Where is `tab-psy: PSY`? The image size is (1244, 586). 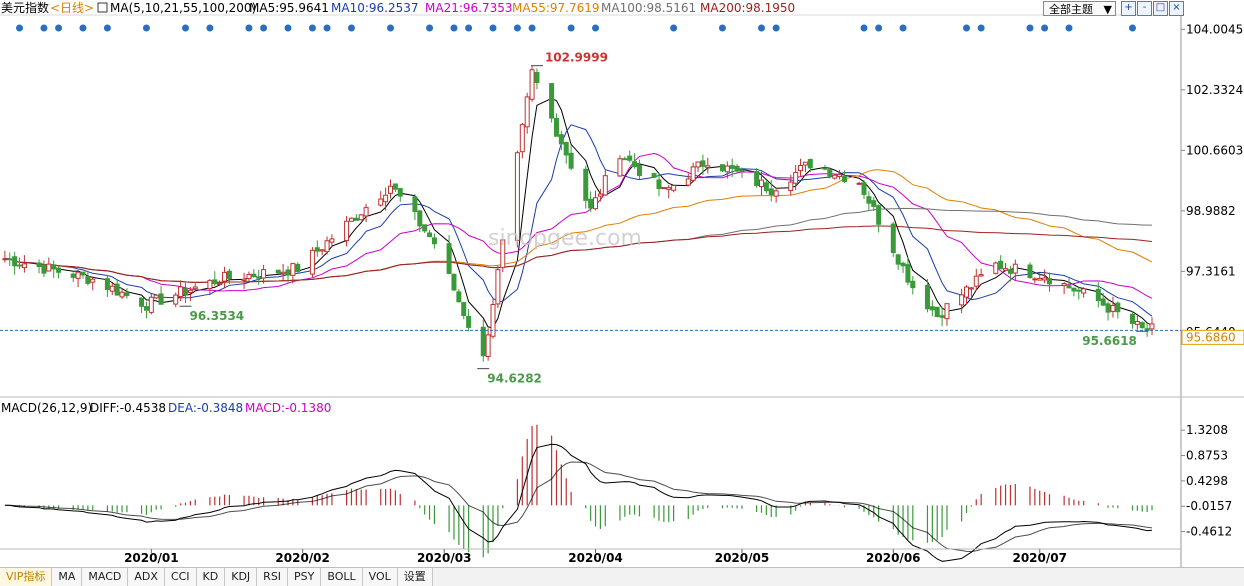 tab-psy: PSY is located at coordinates (305, 577).